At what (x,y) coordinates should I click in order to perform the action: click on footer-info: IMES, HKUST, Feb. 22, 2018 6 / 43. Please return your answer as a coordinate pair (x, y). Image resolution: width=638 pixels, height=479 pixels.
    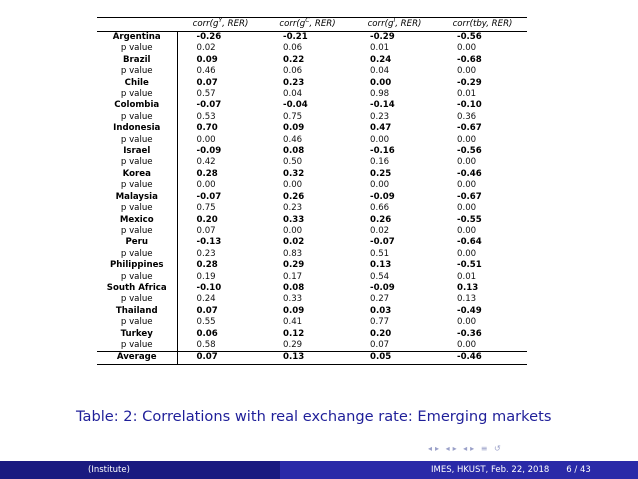
    Looking at the image, I should click on (459, 470).